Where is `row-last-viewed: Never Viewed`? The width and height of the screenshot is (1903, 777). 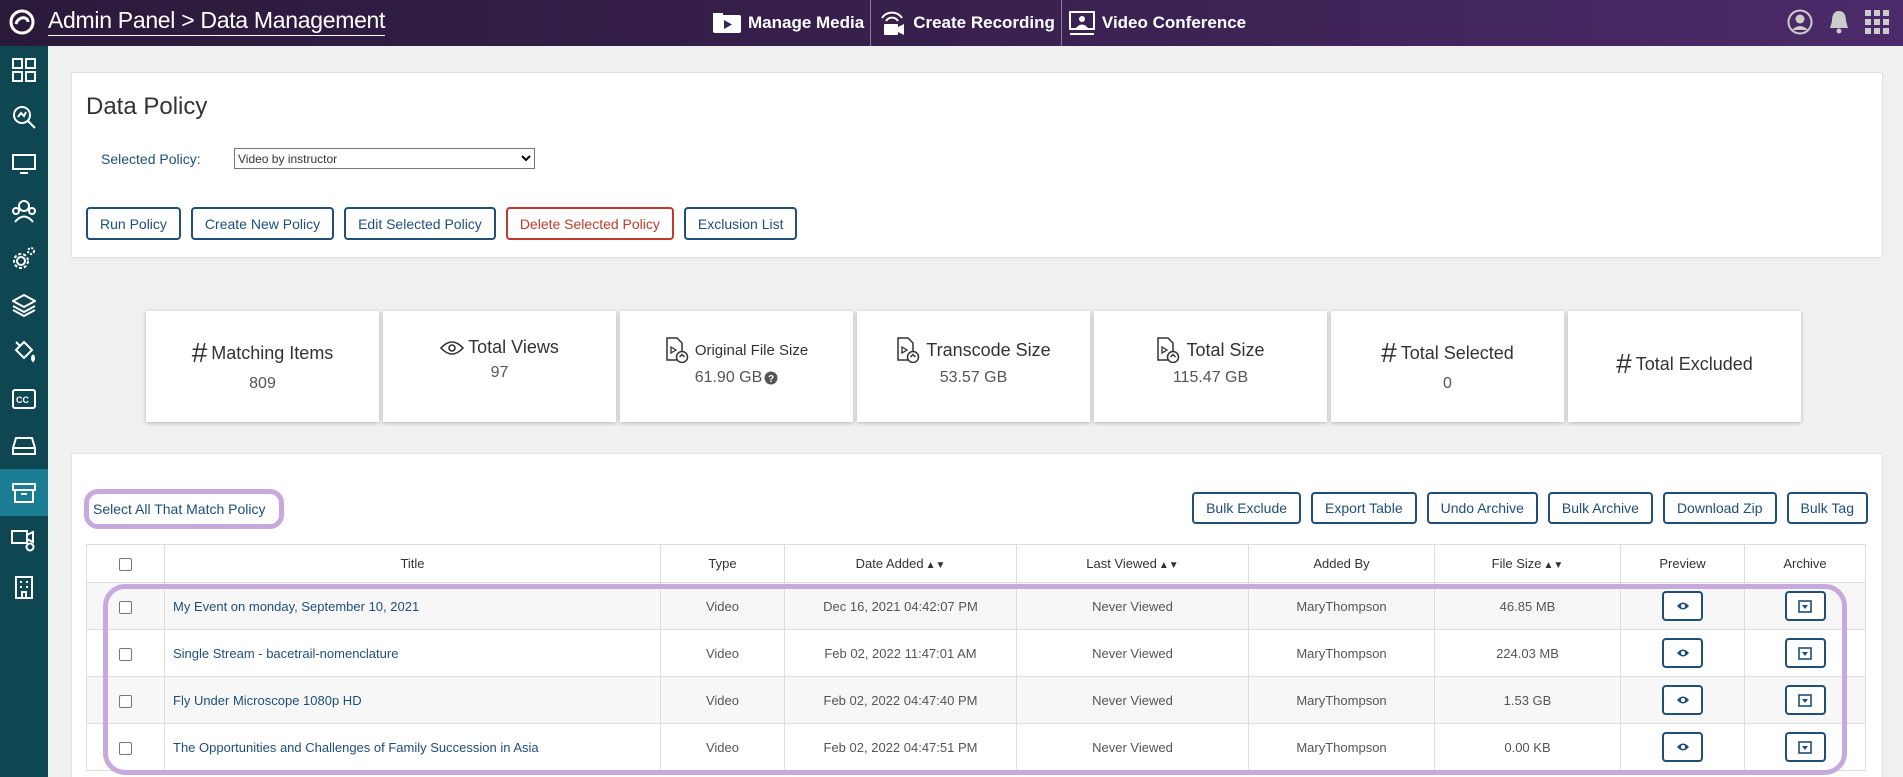 row-last-viewed: Never Viewed is located at coordinates (1132, 700).